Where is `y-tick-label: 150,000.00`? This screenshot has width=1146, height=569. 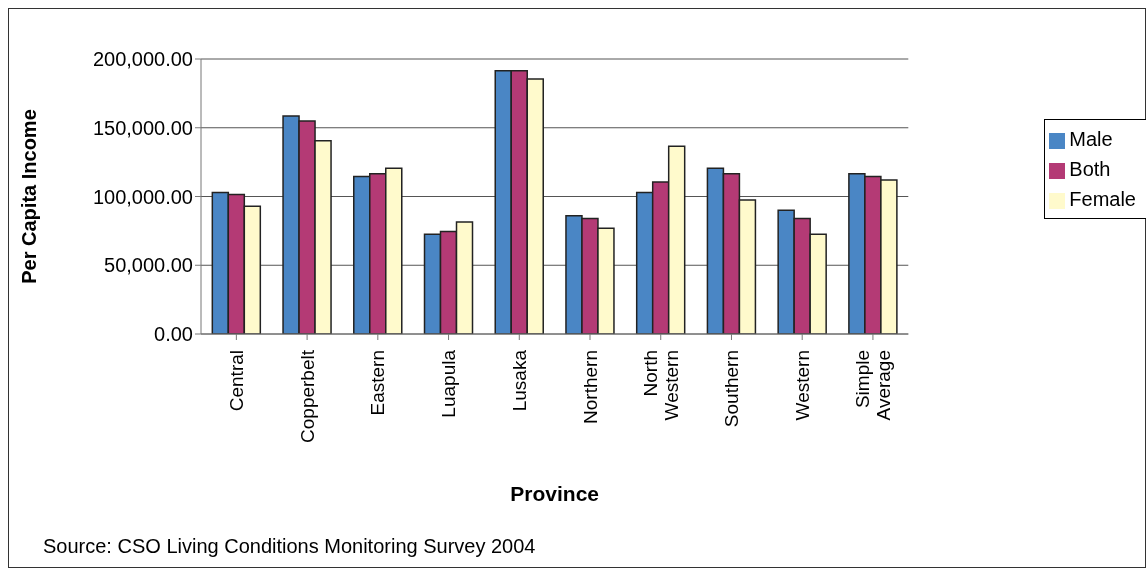 y-tick-label: 150,000.00 is located at coordinates (142, 127).